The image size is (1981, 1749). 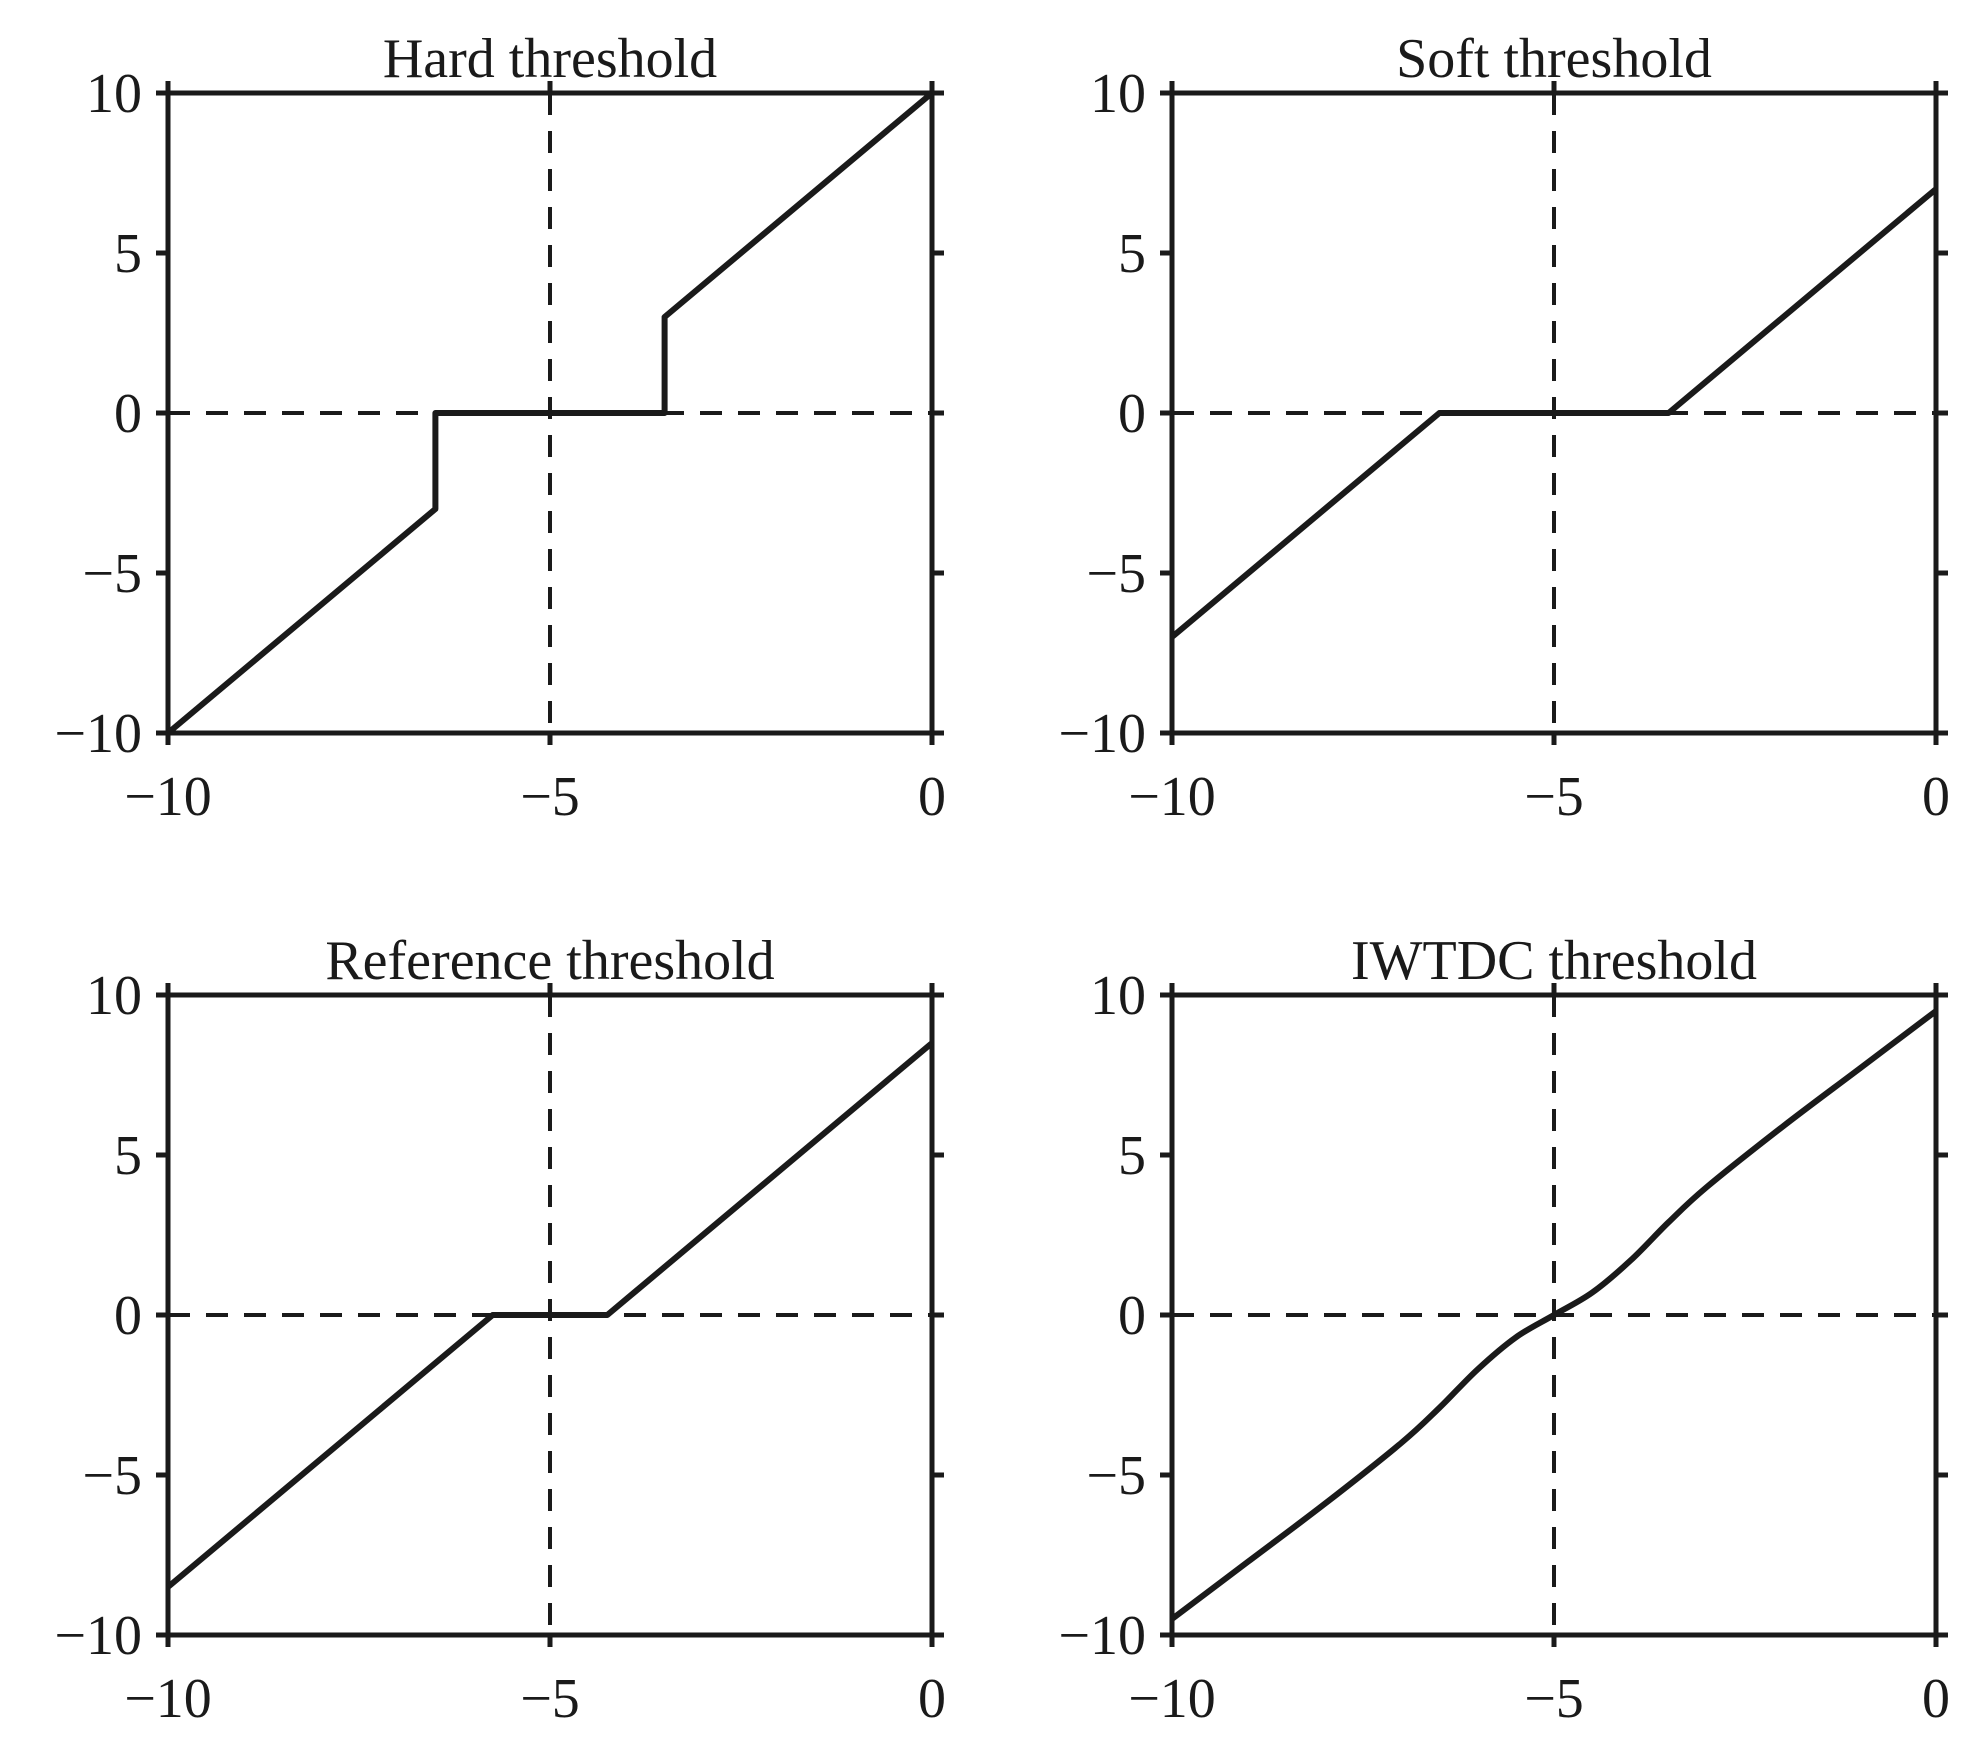 What do you see at coordinates (550, 59) in the screenshot?
I see `panel-title: Hard threshold` at bounding box center [550, 59].